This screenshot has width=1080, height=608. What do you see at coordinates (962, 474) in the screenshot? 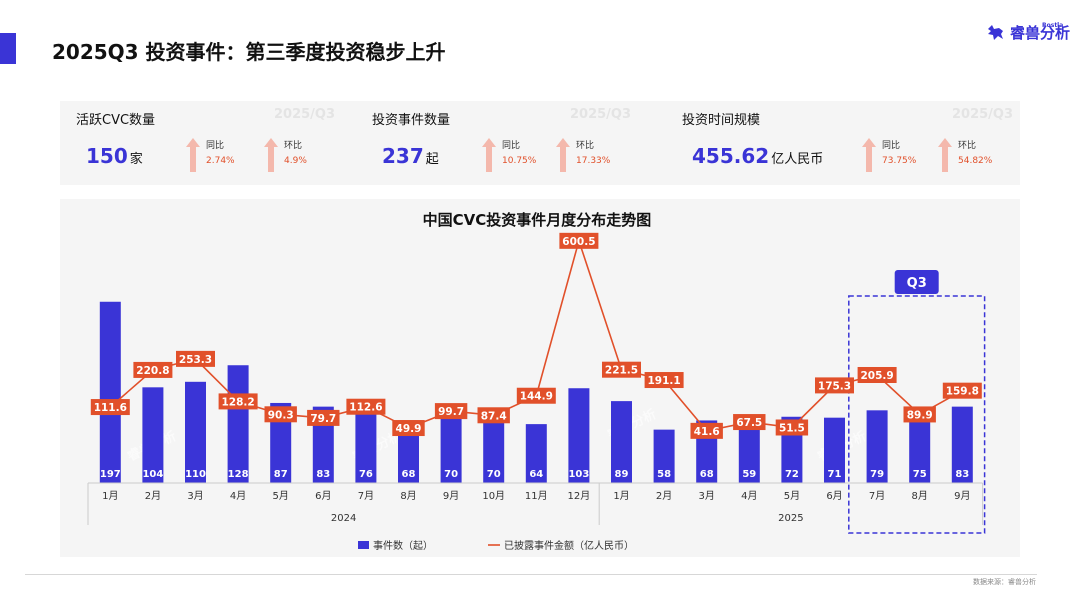
I see `bar-value-label: 83` at bounding box center [962, 474].